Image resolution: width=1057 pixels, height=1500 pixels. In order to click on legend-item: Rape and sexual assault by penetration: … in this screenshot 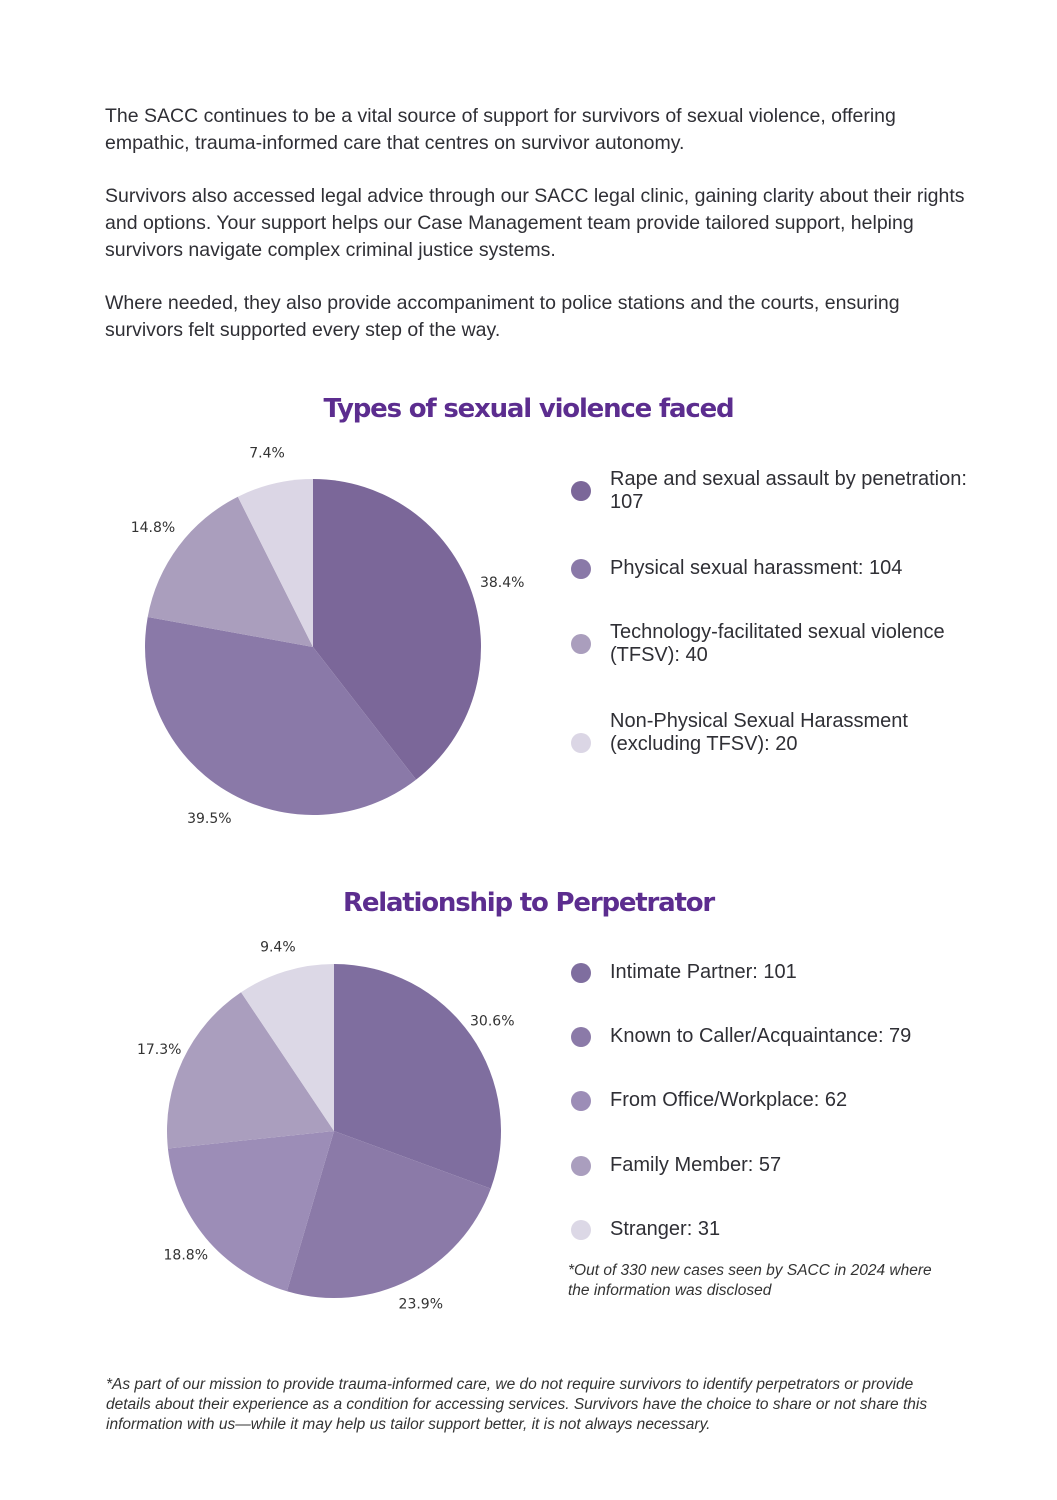, I will do `click(771, 491)`.